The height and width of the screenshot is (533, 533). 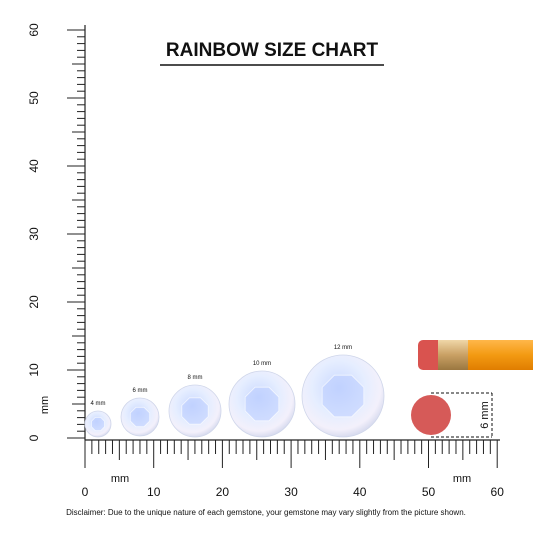 What do you see at coordinates (45, 405) in the screenshot?
I see `y-unit: mm` at bounding box center [45, 405].